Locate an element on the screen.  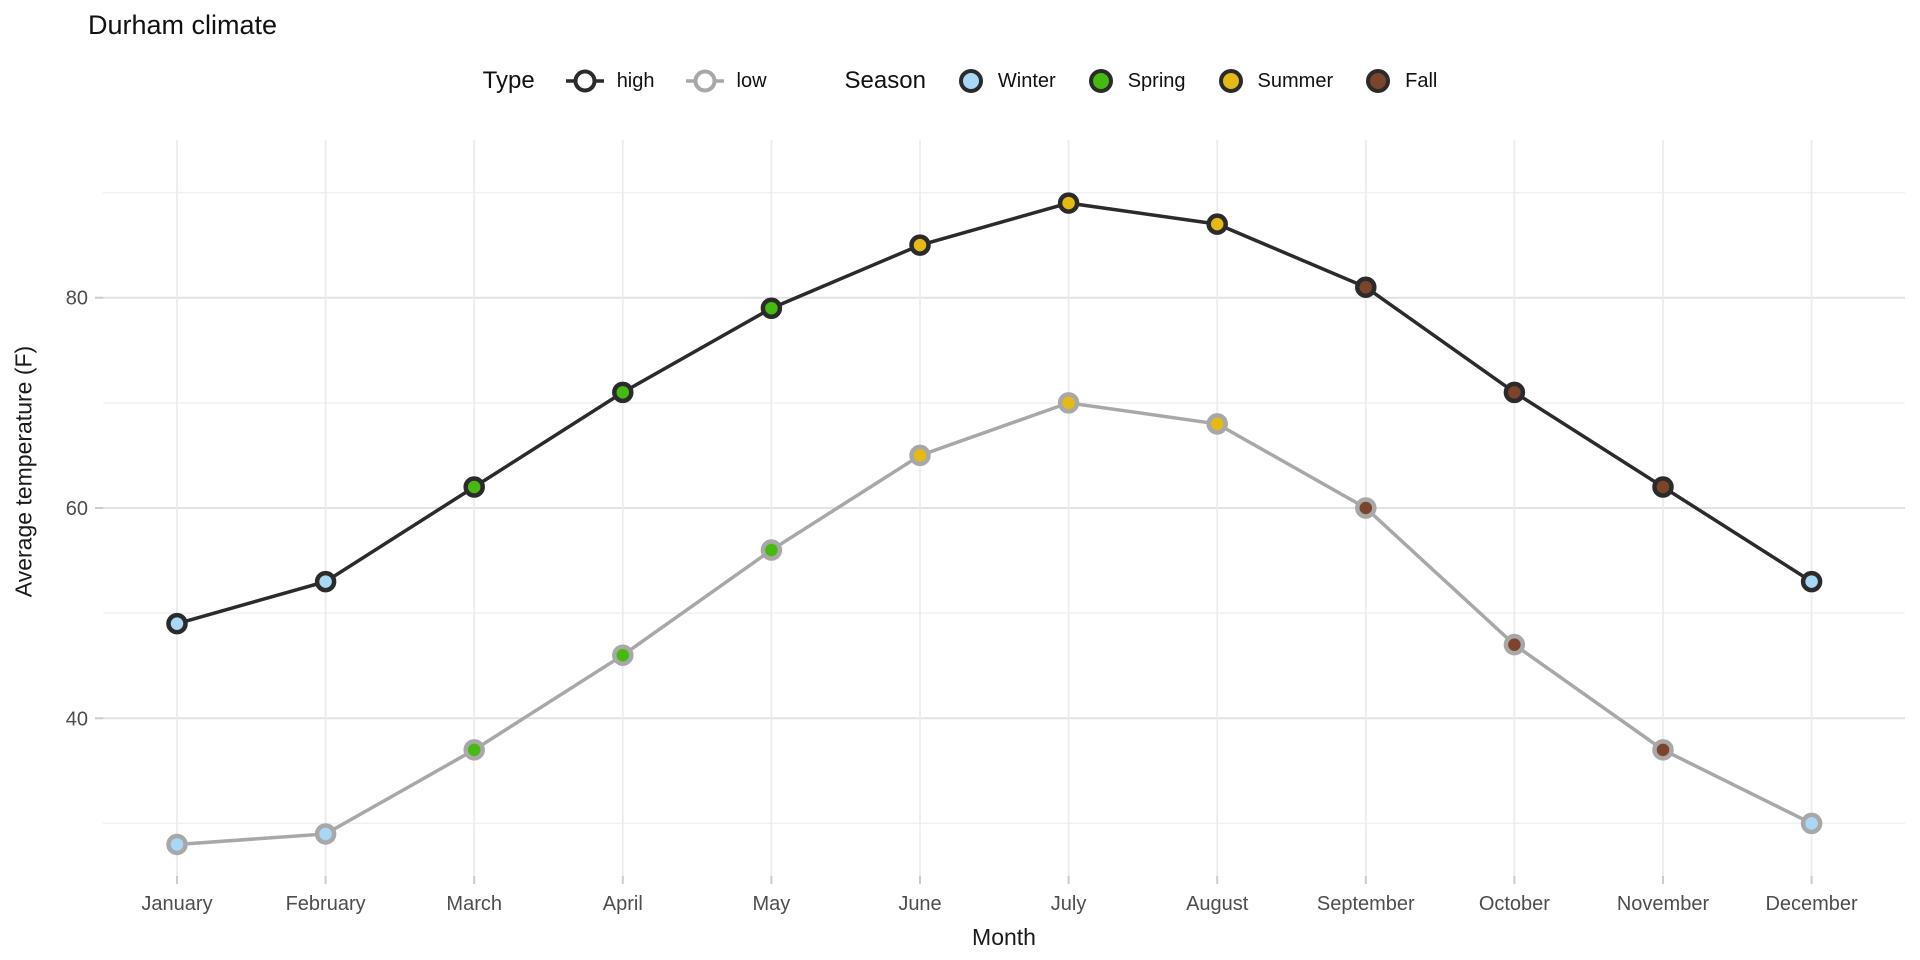
legend-item-summer: Summer is located at coordinates (1275, 81).